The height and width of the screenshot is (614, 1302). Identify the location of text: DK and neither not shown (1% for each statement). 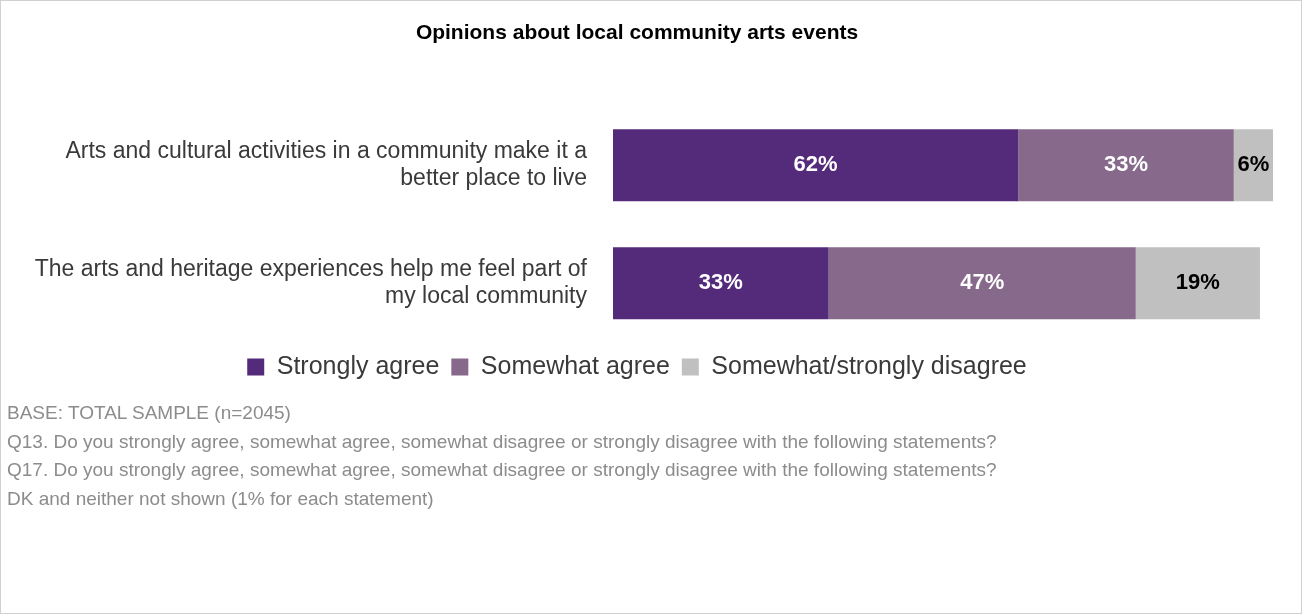
(221, 498).